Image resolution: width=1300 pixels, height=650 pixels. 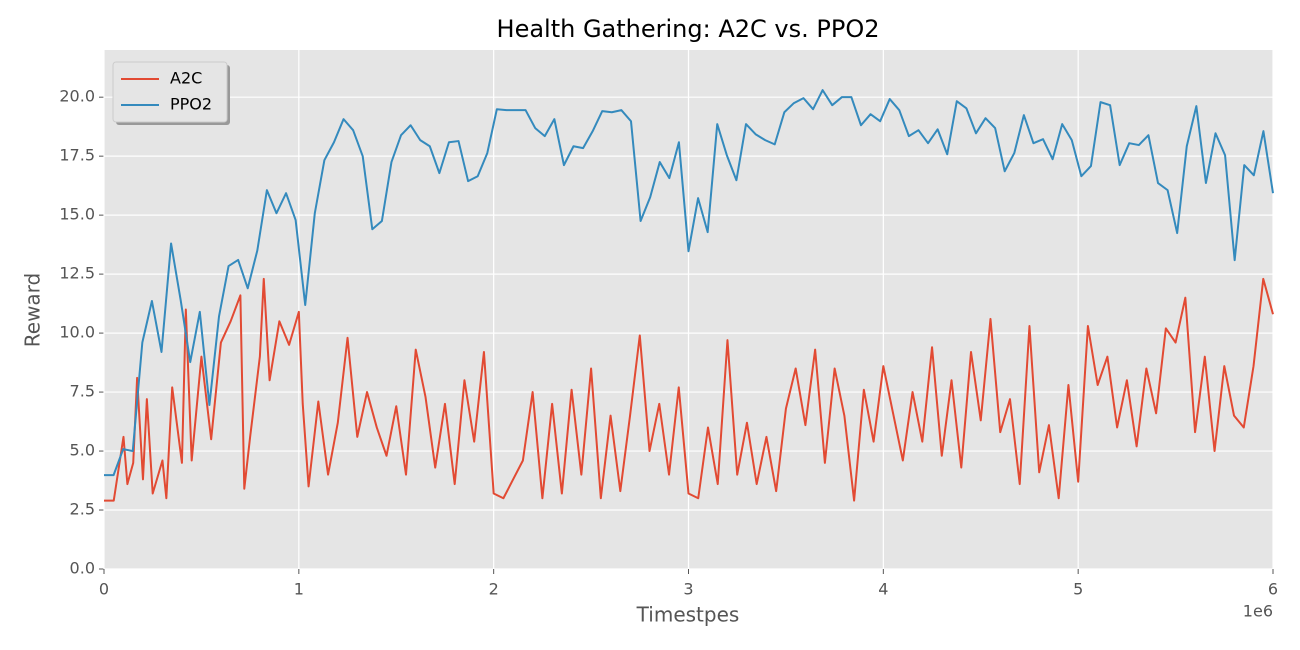 I want to click on x-tick-label: 5, so click(x=1078, y=589).